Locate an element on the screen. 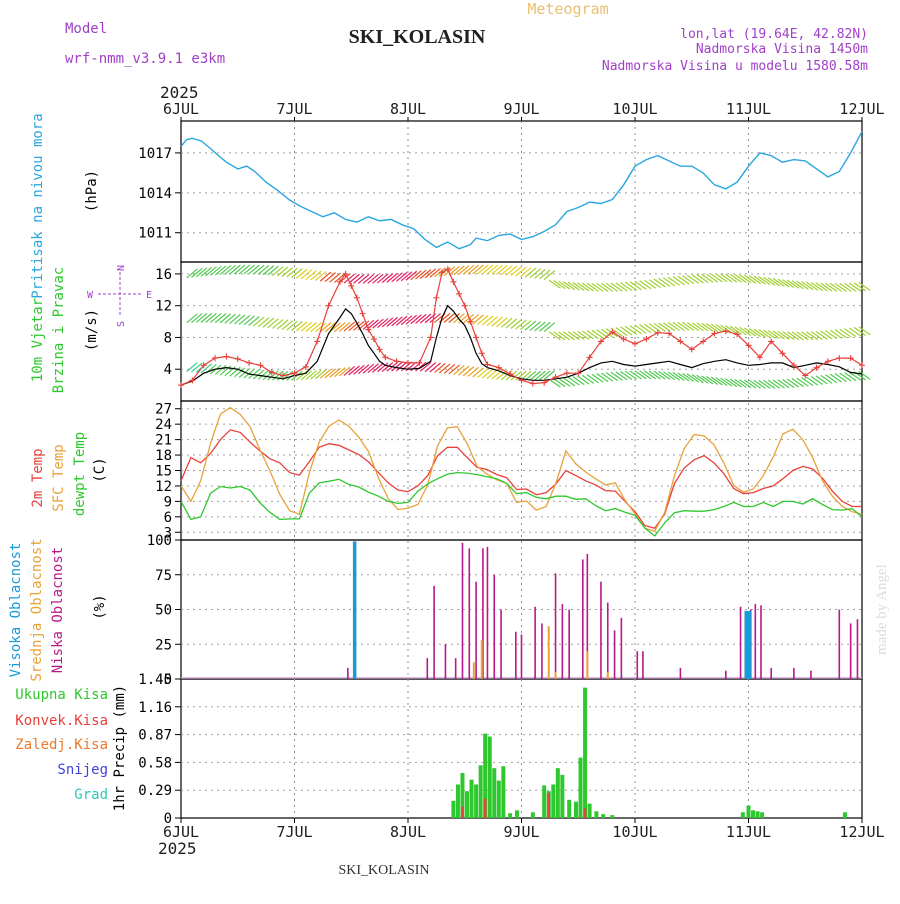  year-bottom: 2025 is located at coordinates (177, 848).